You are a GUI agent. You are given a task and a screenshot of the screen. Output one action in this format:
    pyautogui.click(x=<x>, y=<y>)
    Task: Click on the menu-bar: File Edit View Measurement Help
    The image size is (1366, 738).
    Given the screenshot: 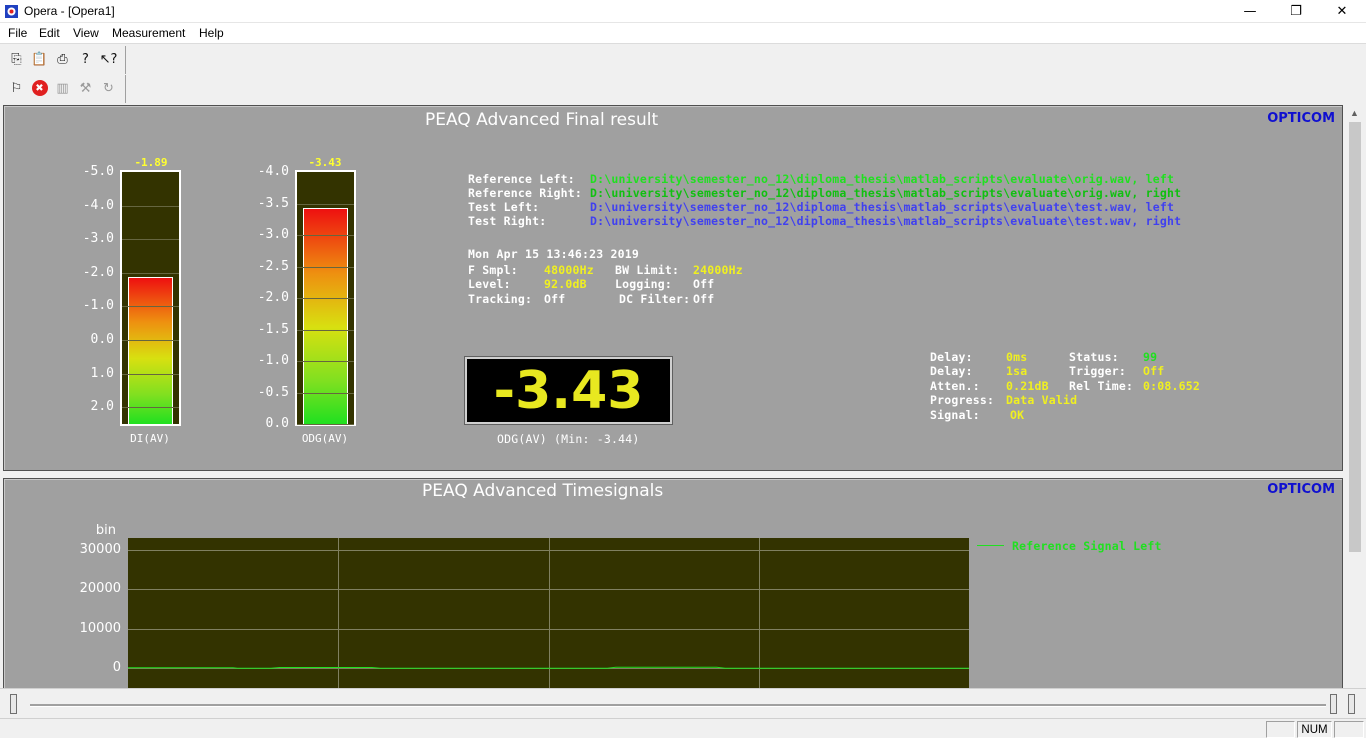 What is the action you would take?
    pyautogui.click(x=683, y=33)
    